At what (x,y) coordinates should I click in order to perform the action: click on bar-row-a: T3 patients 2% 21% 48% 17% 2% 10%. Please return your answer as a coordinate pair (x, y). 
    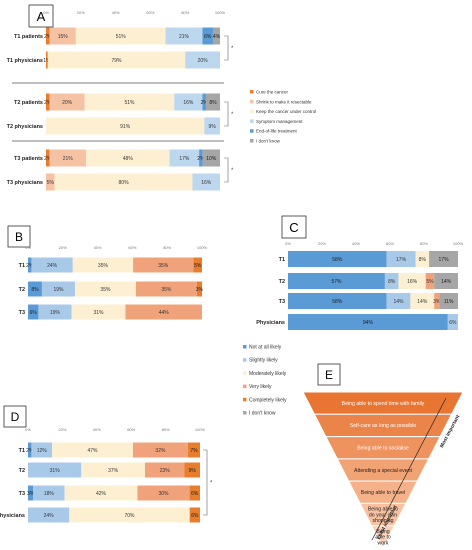
    Looking at the image, I should click on (117, 158).